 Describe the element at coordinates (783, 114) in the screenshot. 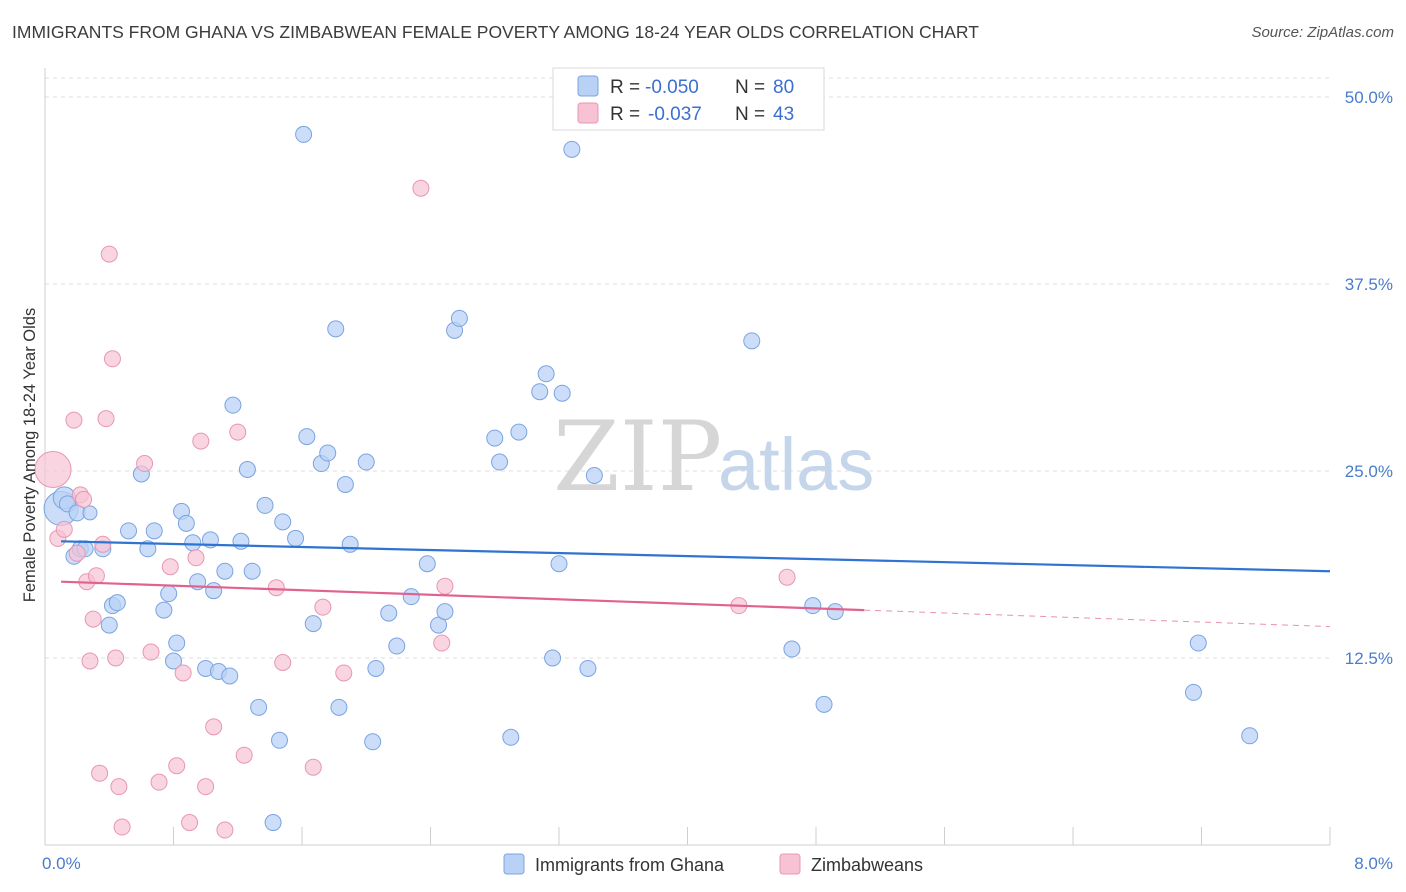

I see `legend-n-value-zim: 43` at that location.